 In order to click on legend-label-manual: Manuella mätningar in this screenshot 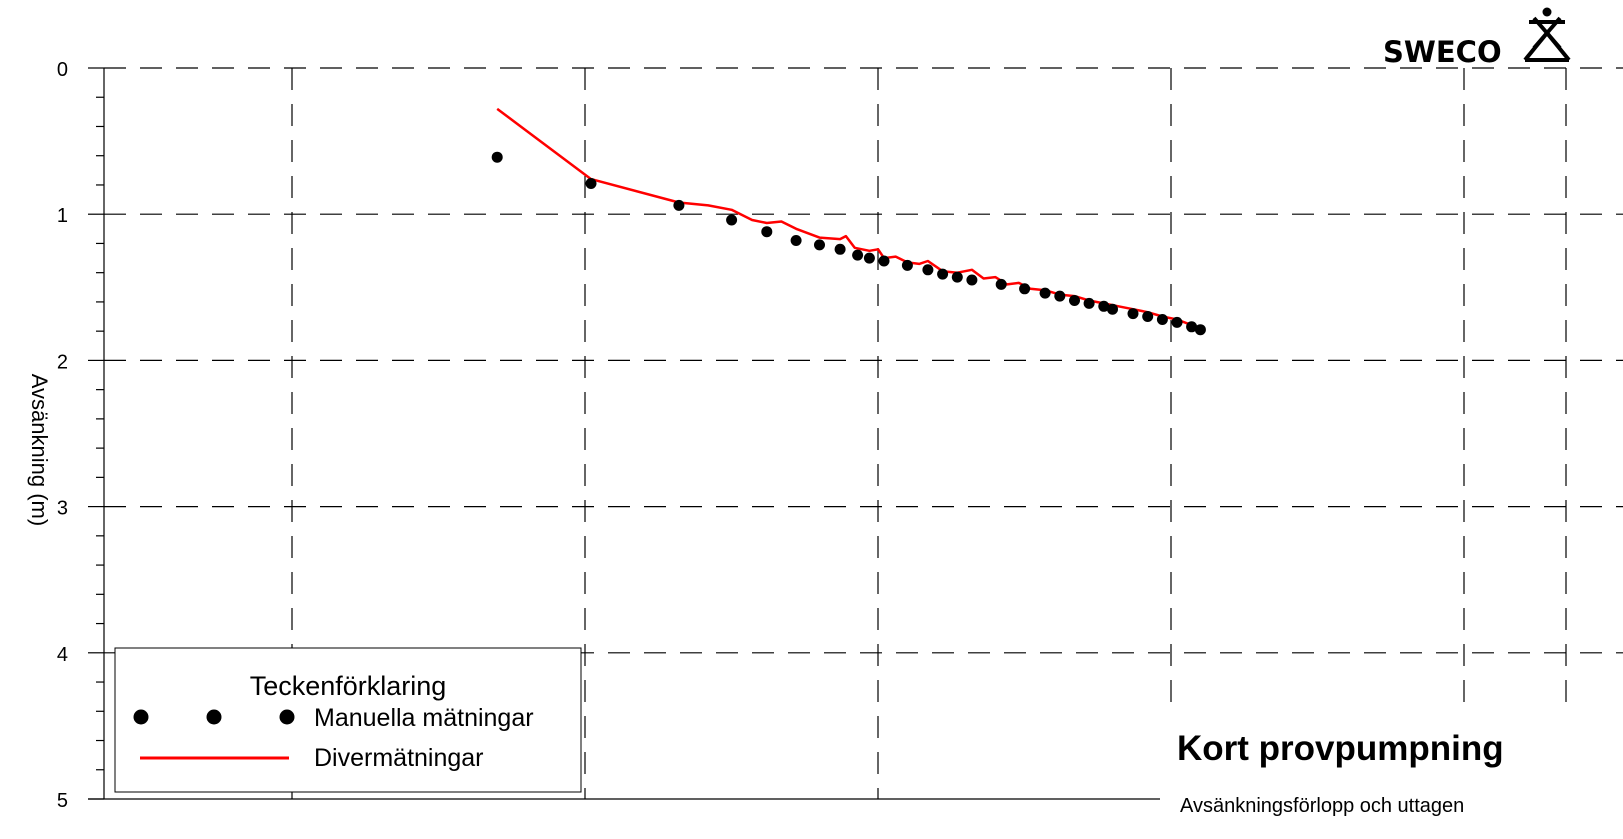, I will do `click(424, 718)`.